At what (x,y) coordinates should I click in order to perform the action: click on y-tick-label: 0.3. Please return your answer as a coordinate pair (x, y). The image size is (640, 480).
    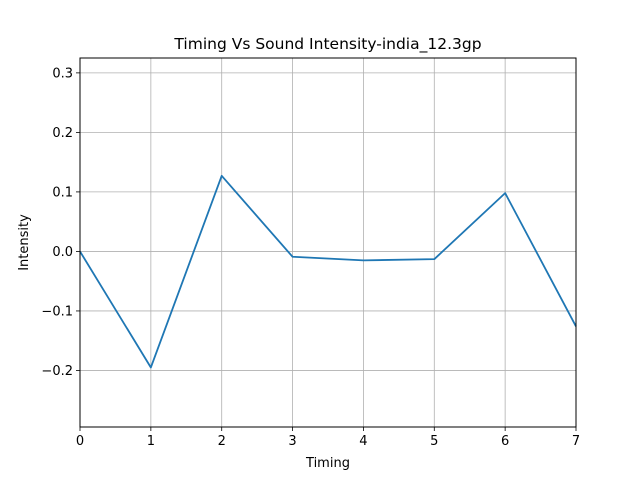
    Looking at the image, I should click on (62, 73).